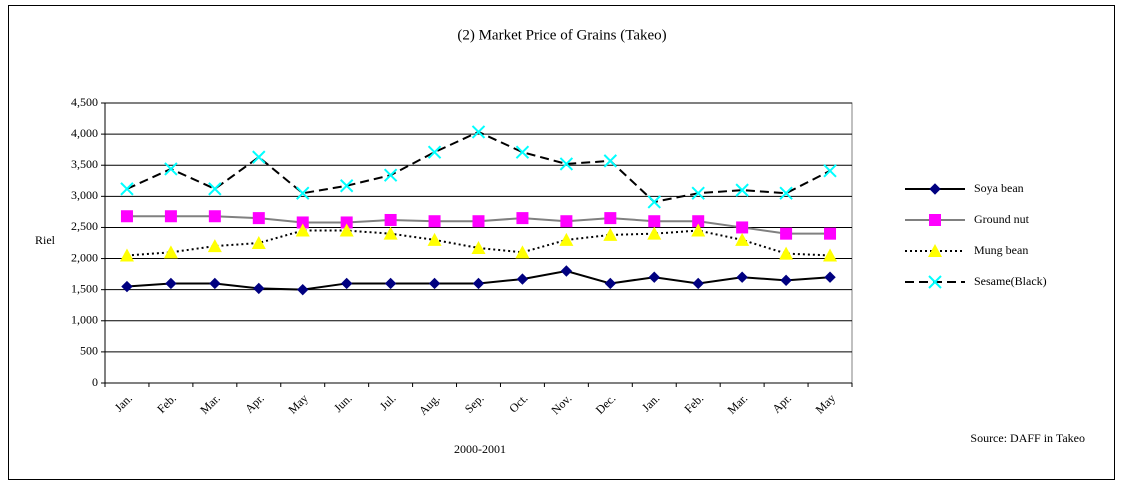  Describe the element at coordinates (999, 188) in the screenshot. I see `legend-label: Soya bean` at that location.